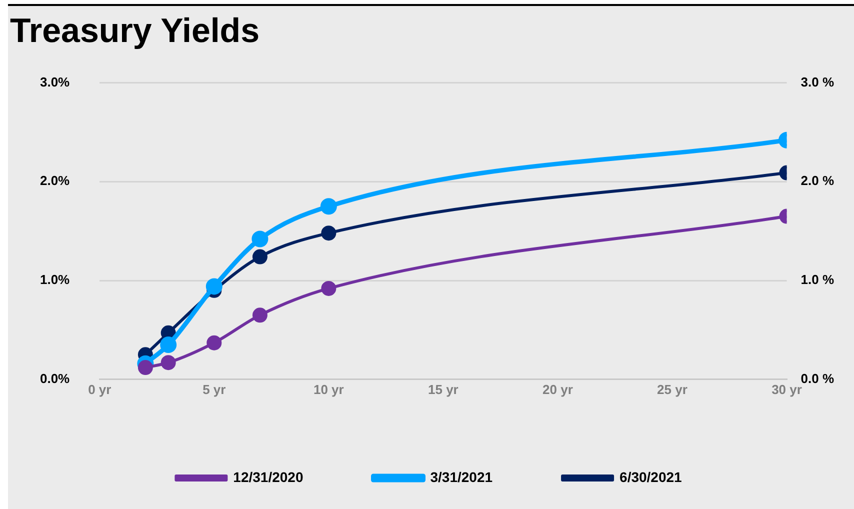 The height and width of the screenshot is (509, 854). Describe the element at coordinates (651, 476) in the screenshot. I see `legend-label: 6/30/2021` at that location.